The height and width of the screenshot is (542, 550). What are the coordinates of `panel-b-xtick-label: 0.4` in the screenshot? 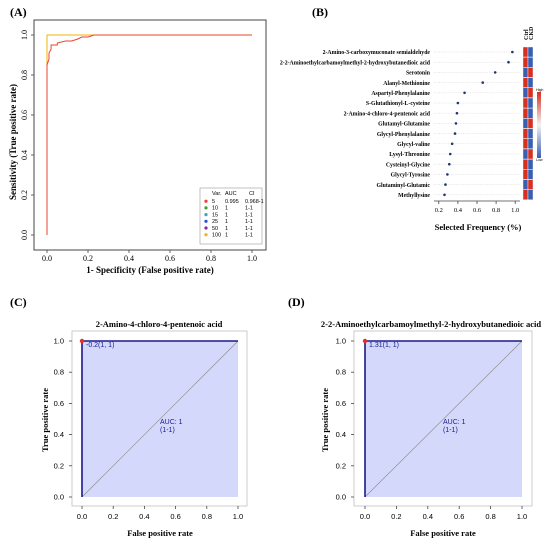 It's located at (458, 210).